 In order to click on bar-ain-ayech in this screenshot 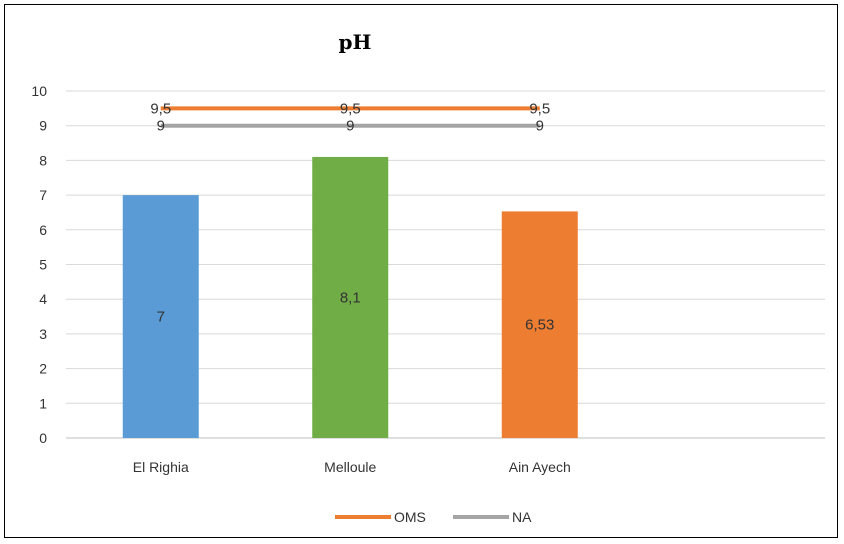, I will do `click(539, 324)`.